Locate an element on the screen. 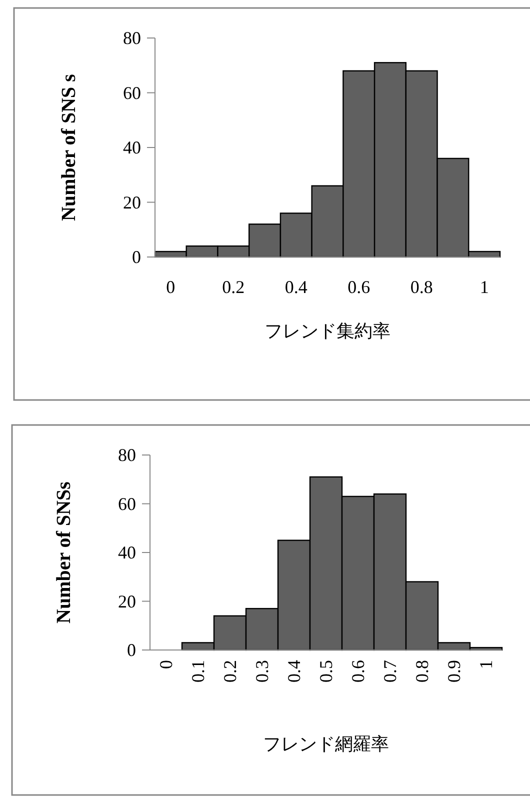  x-tick-label: 0.9 is located at coordinates (454, 671).